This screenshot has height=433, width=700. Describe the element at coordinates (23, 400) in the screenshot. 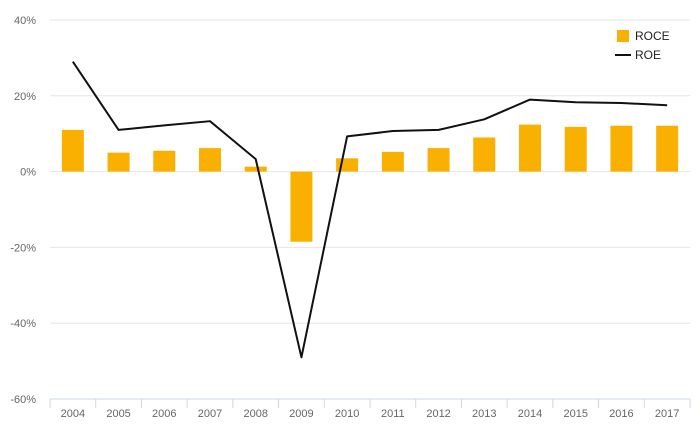

I see `y-tick-label: -60%` at that location.